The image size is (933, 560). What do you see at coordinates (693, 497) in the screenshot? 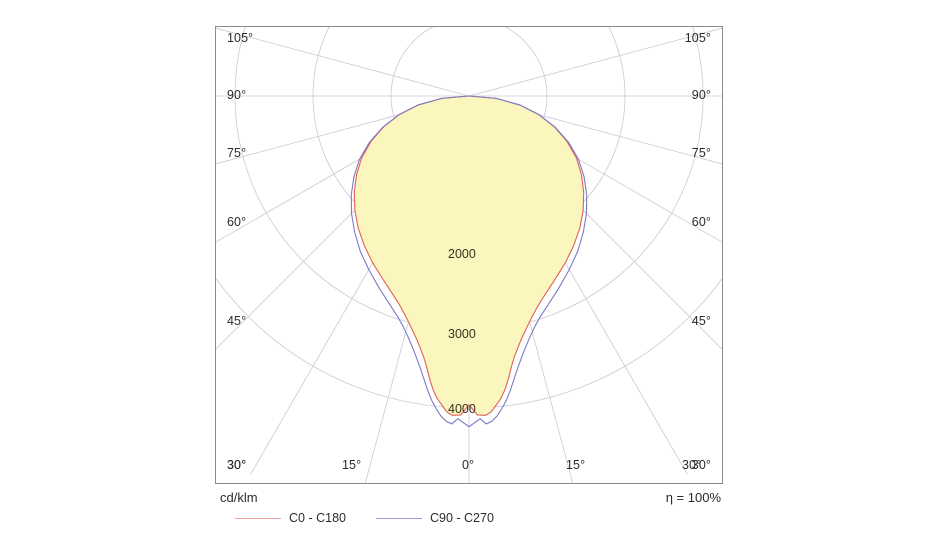
I see `efficiency-label: η = 100%` at bounding box center [693, 497].